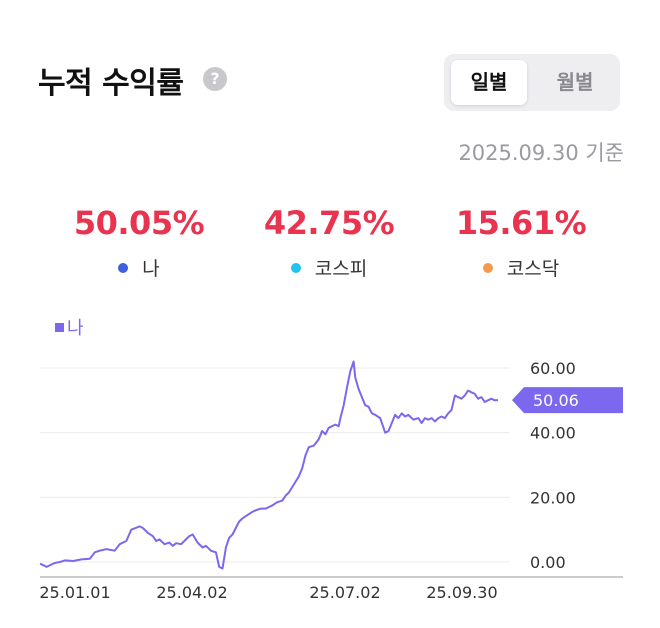 The image size is (660, 628). What do you see at coordinates (151, 269) in the screenshot?
I see `stat-label: 나` at bounding box center [151, 269].